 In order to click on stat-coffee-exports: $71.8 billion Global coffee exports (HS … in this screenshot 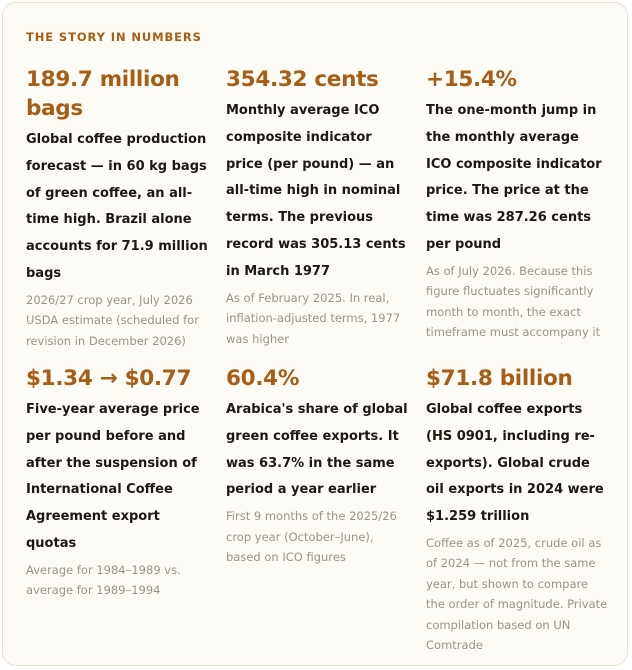, I will do `click(517, 510)`.